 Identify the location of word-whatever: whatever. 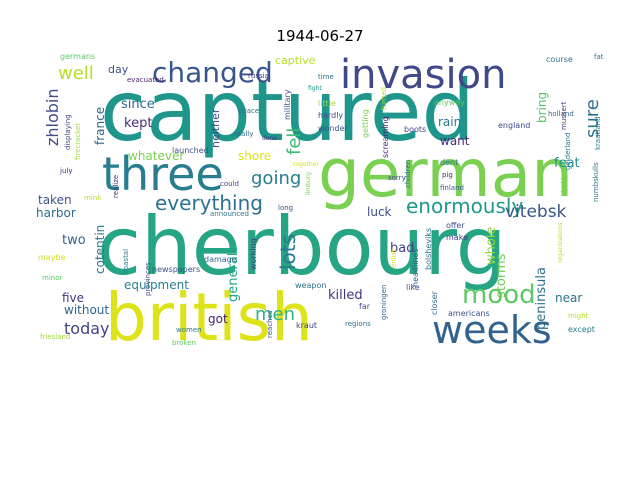
(156, 156).